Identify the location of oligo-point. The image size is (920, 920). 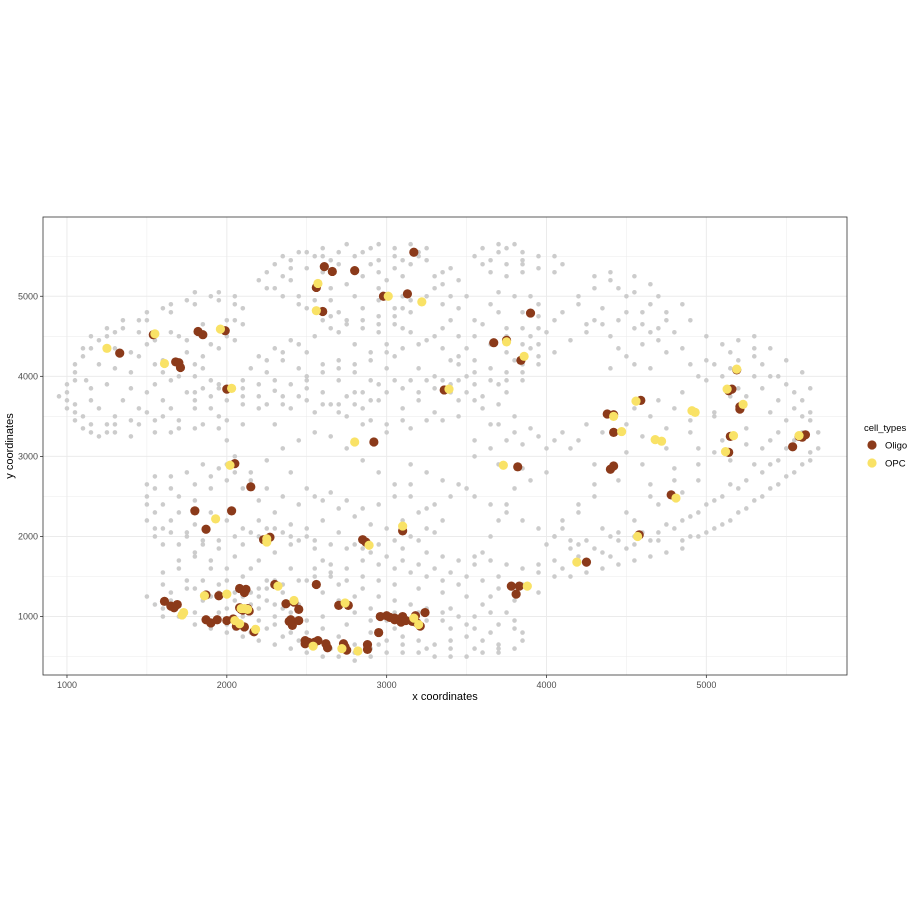
(367, 649).